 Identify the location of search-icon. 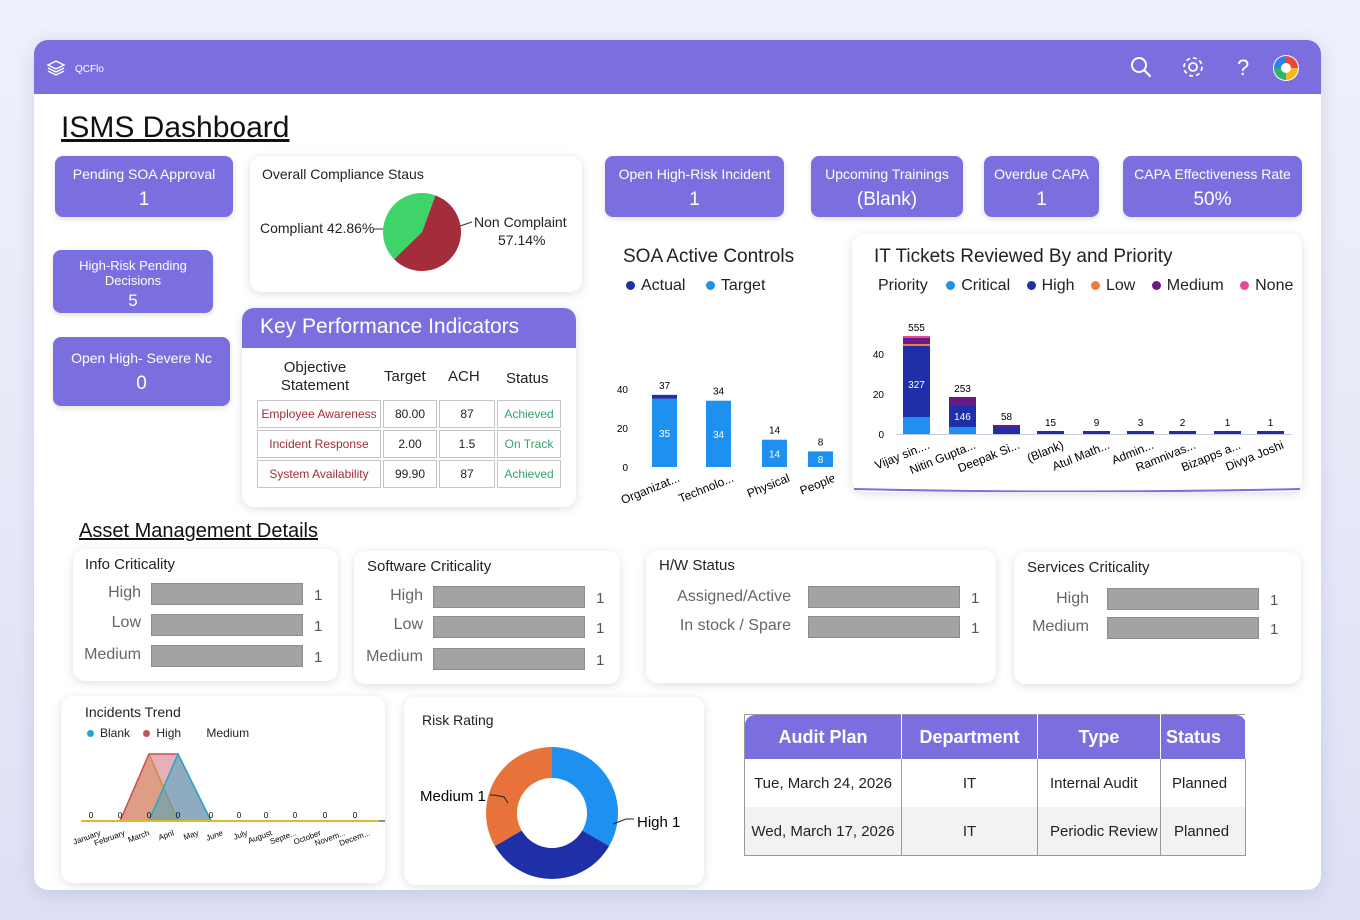
(1141, 67).